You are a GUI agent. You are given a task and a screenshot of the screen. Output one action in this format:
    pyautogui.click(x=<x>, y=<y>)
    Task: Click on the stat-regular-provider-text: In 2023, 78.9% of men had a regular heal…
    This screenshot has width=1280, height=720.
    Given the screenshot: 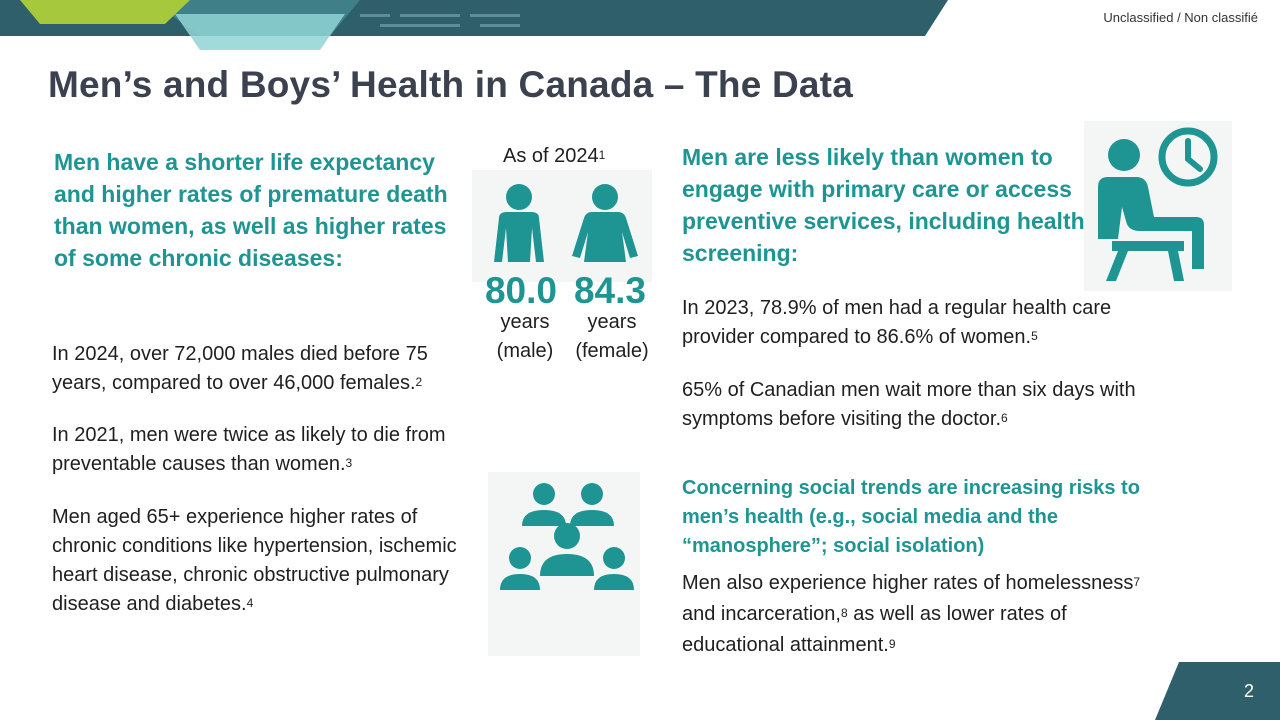 What is the action you would take?
    pyautogui.click(x=897, y=322)
    